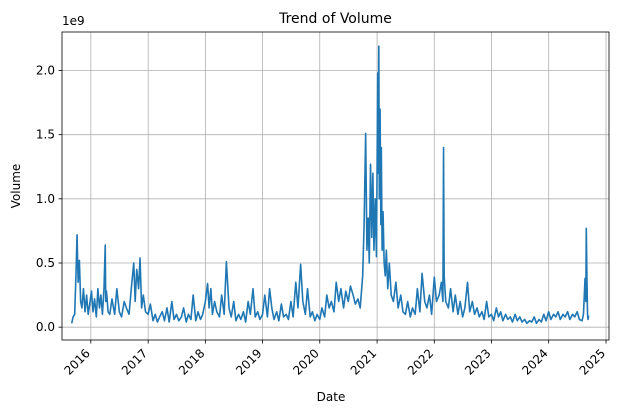  I want to click on y-tick-label: 1.0, so click(45, 199).